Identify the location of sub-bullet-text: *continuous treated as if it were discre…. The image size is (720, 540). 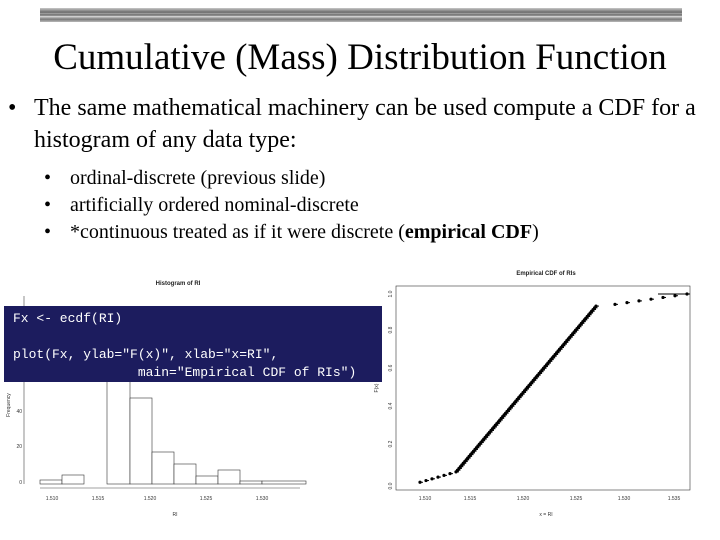
(304, 232).